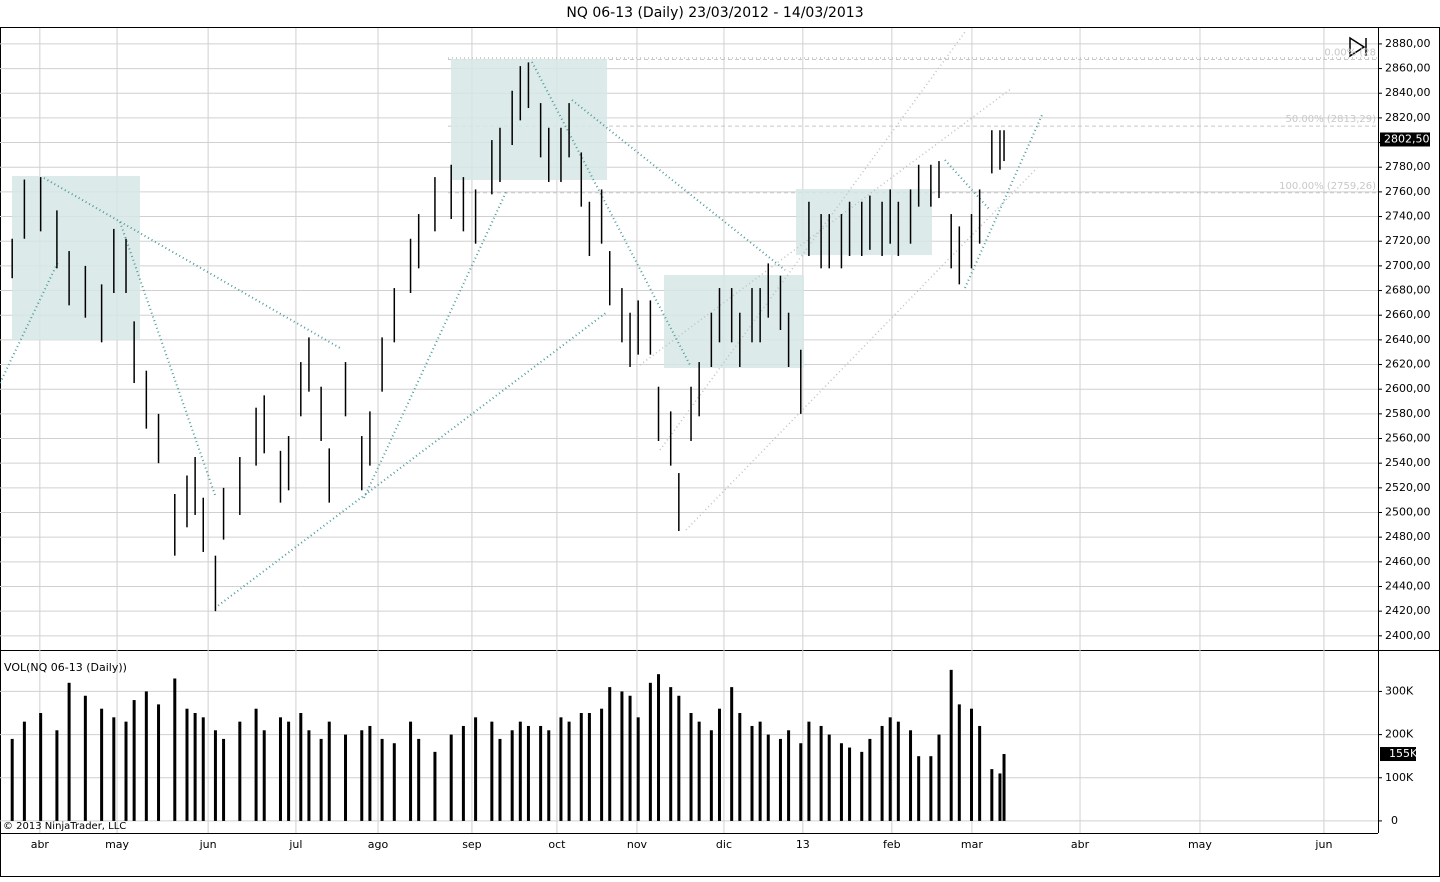 The image size is (1440, 882). What do you see at coordinates (1408, 364) in the screenshot?
I see `y-tick-label: 2620,00` at bounding box center [1408, 364].